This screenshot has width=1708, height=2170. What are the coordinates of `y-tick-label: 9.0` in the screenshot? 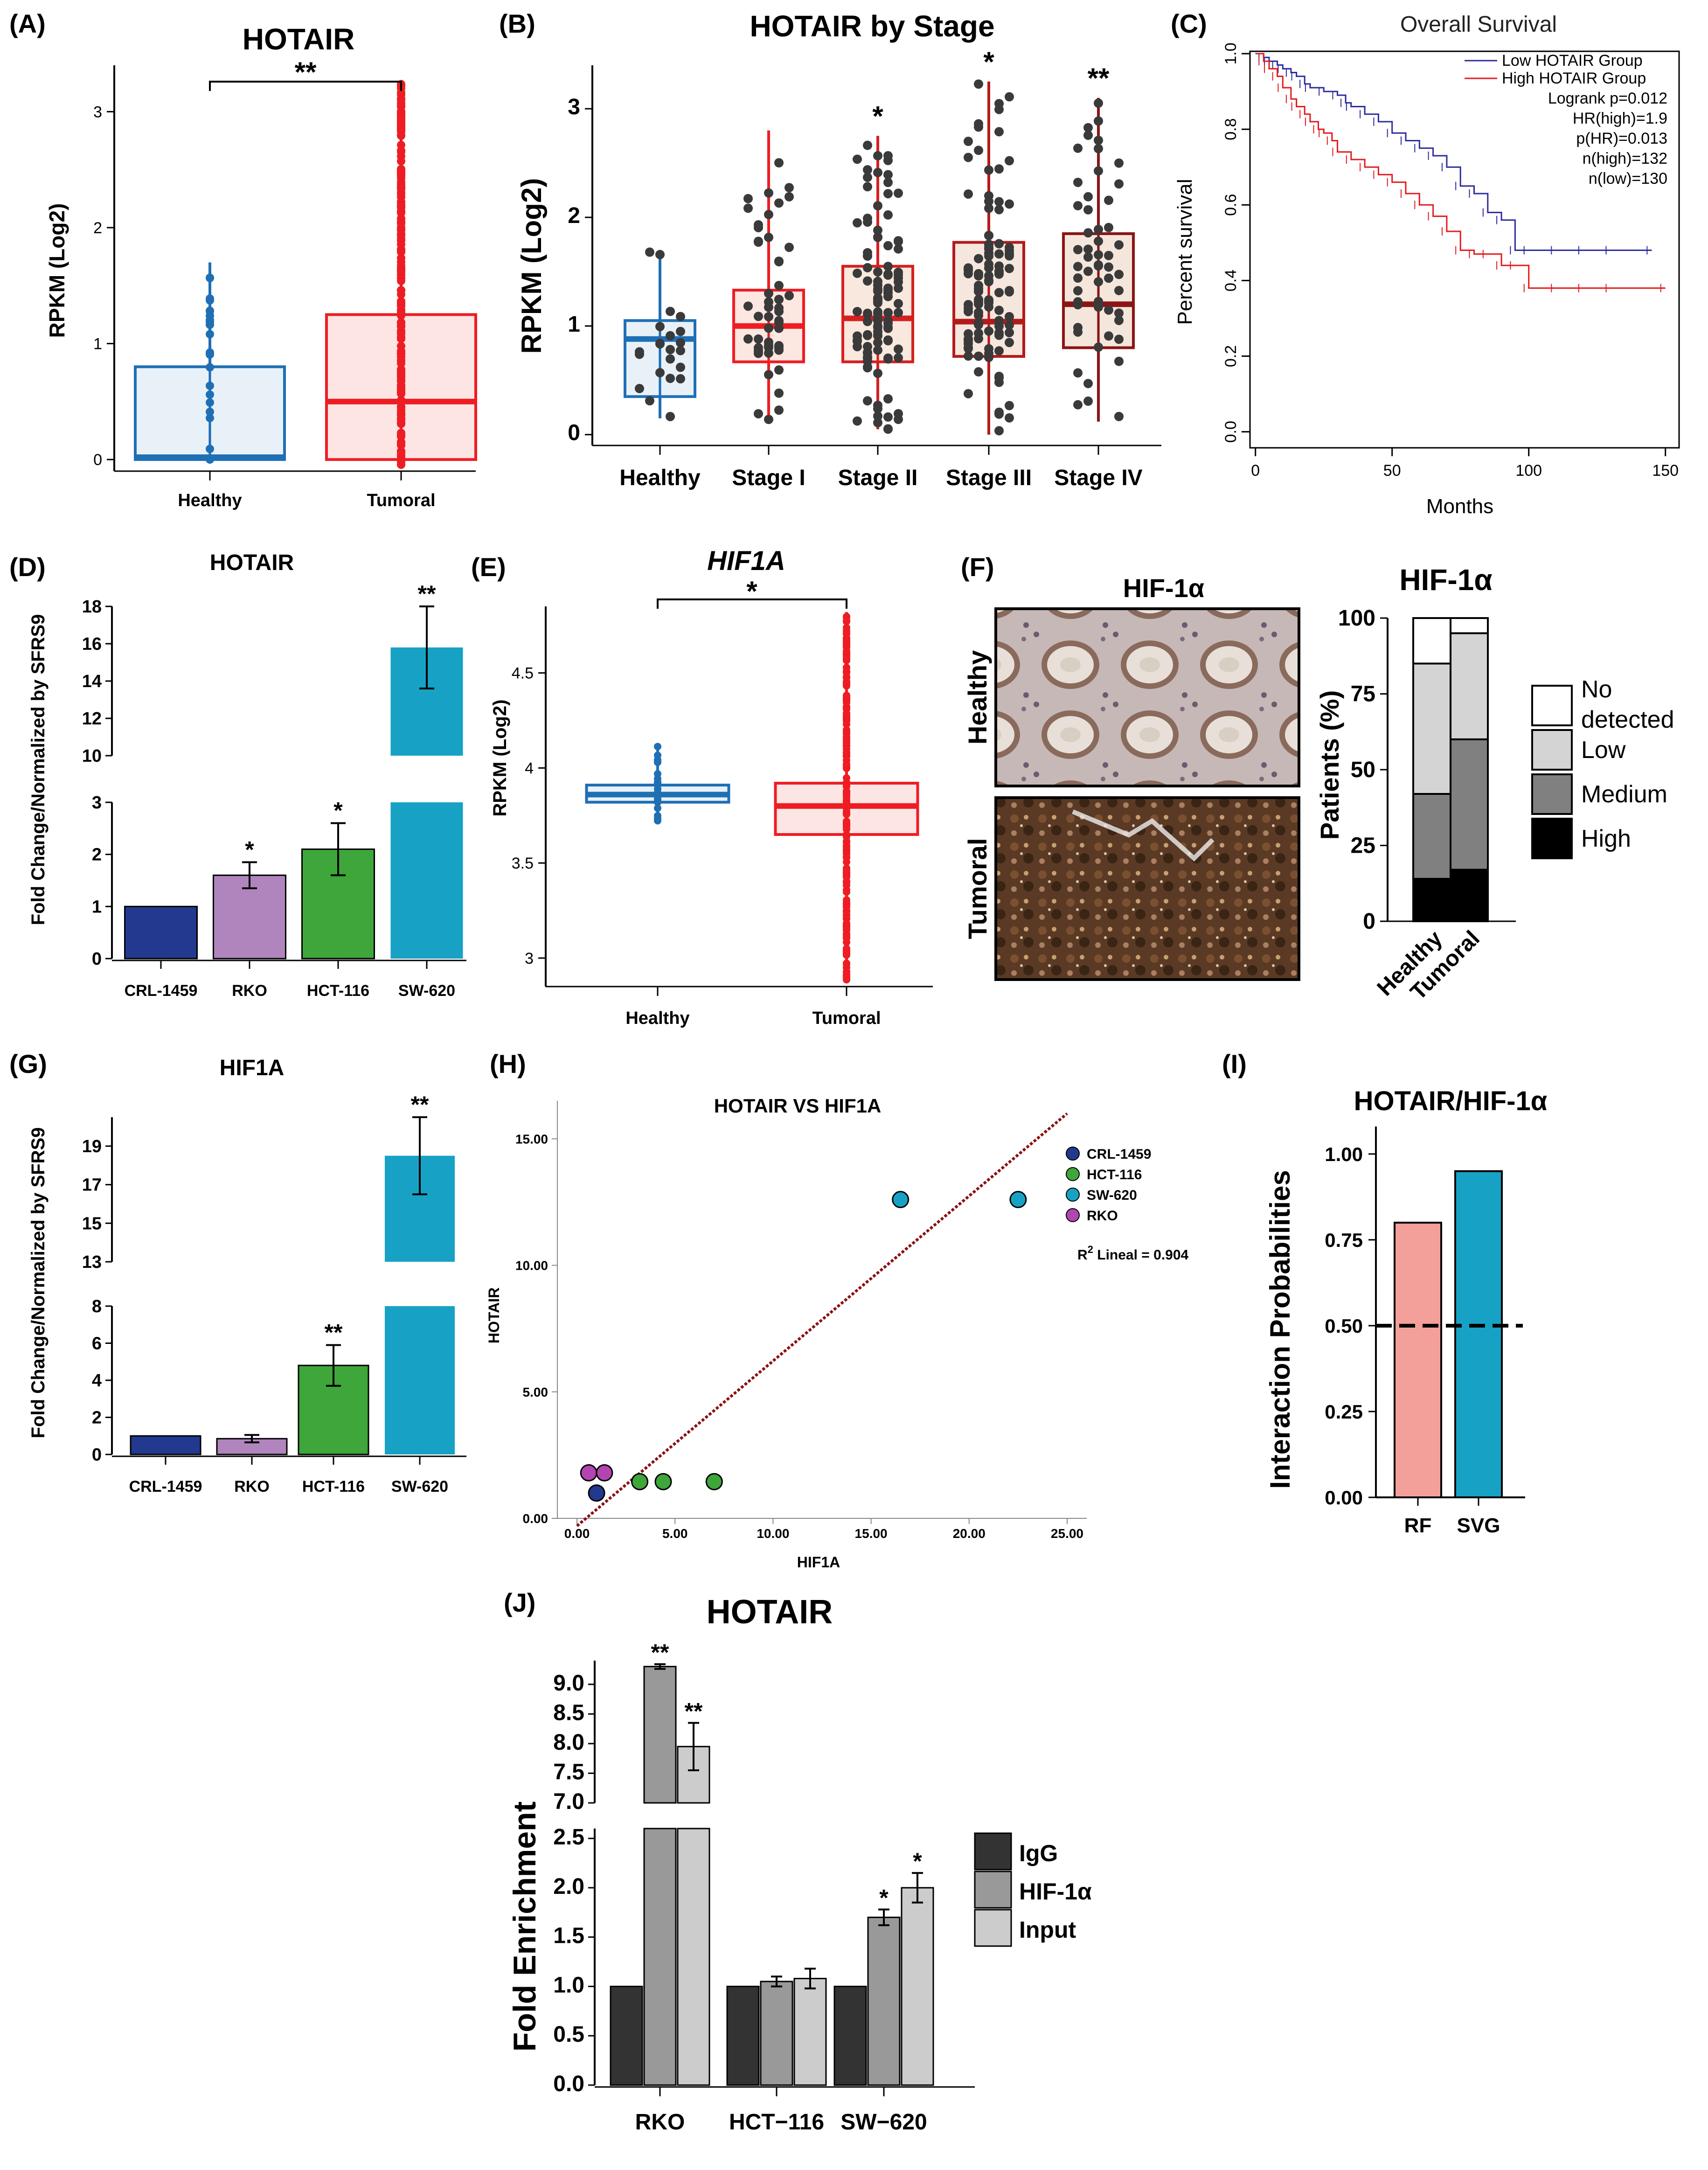 It's located at (568, 1684).